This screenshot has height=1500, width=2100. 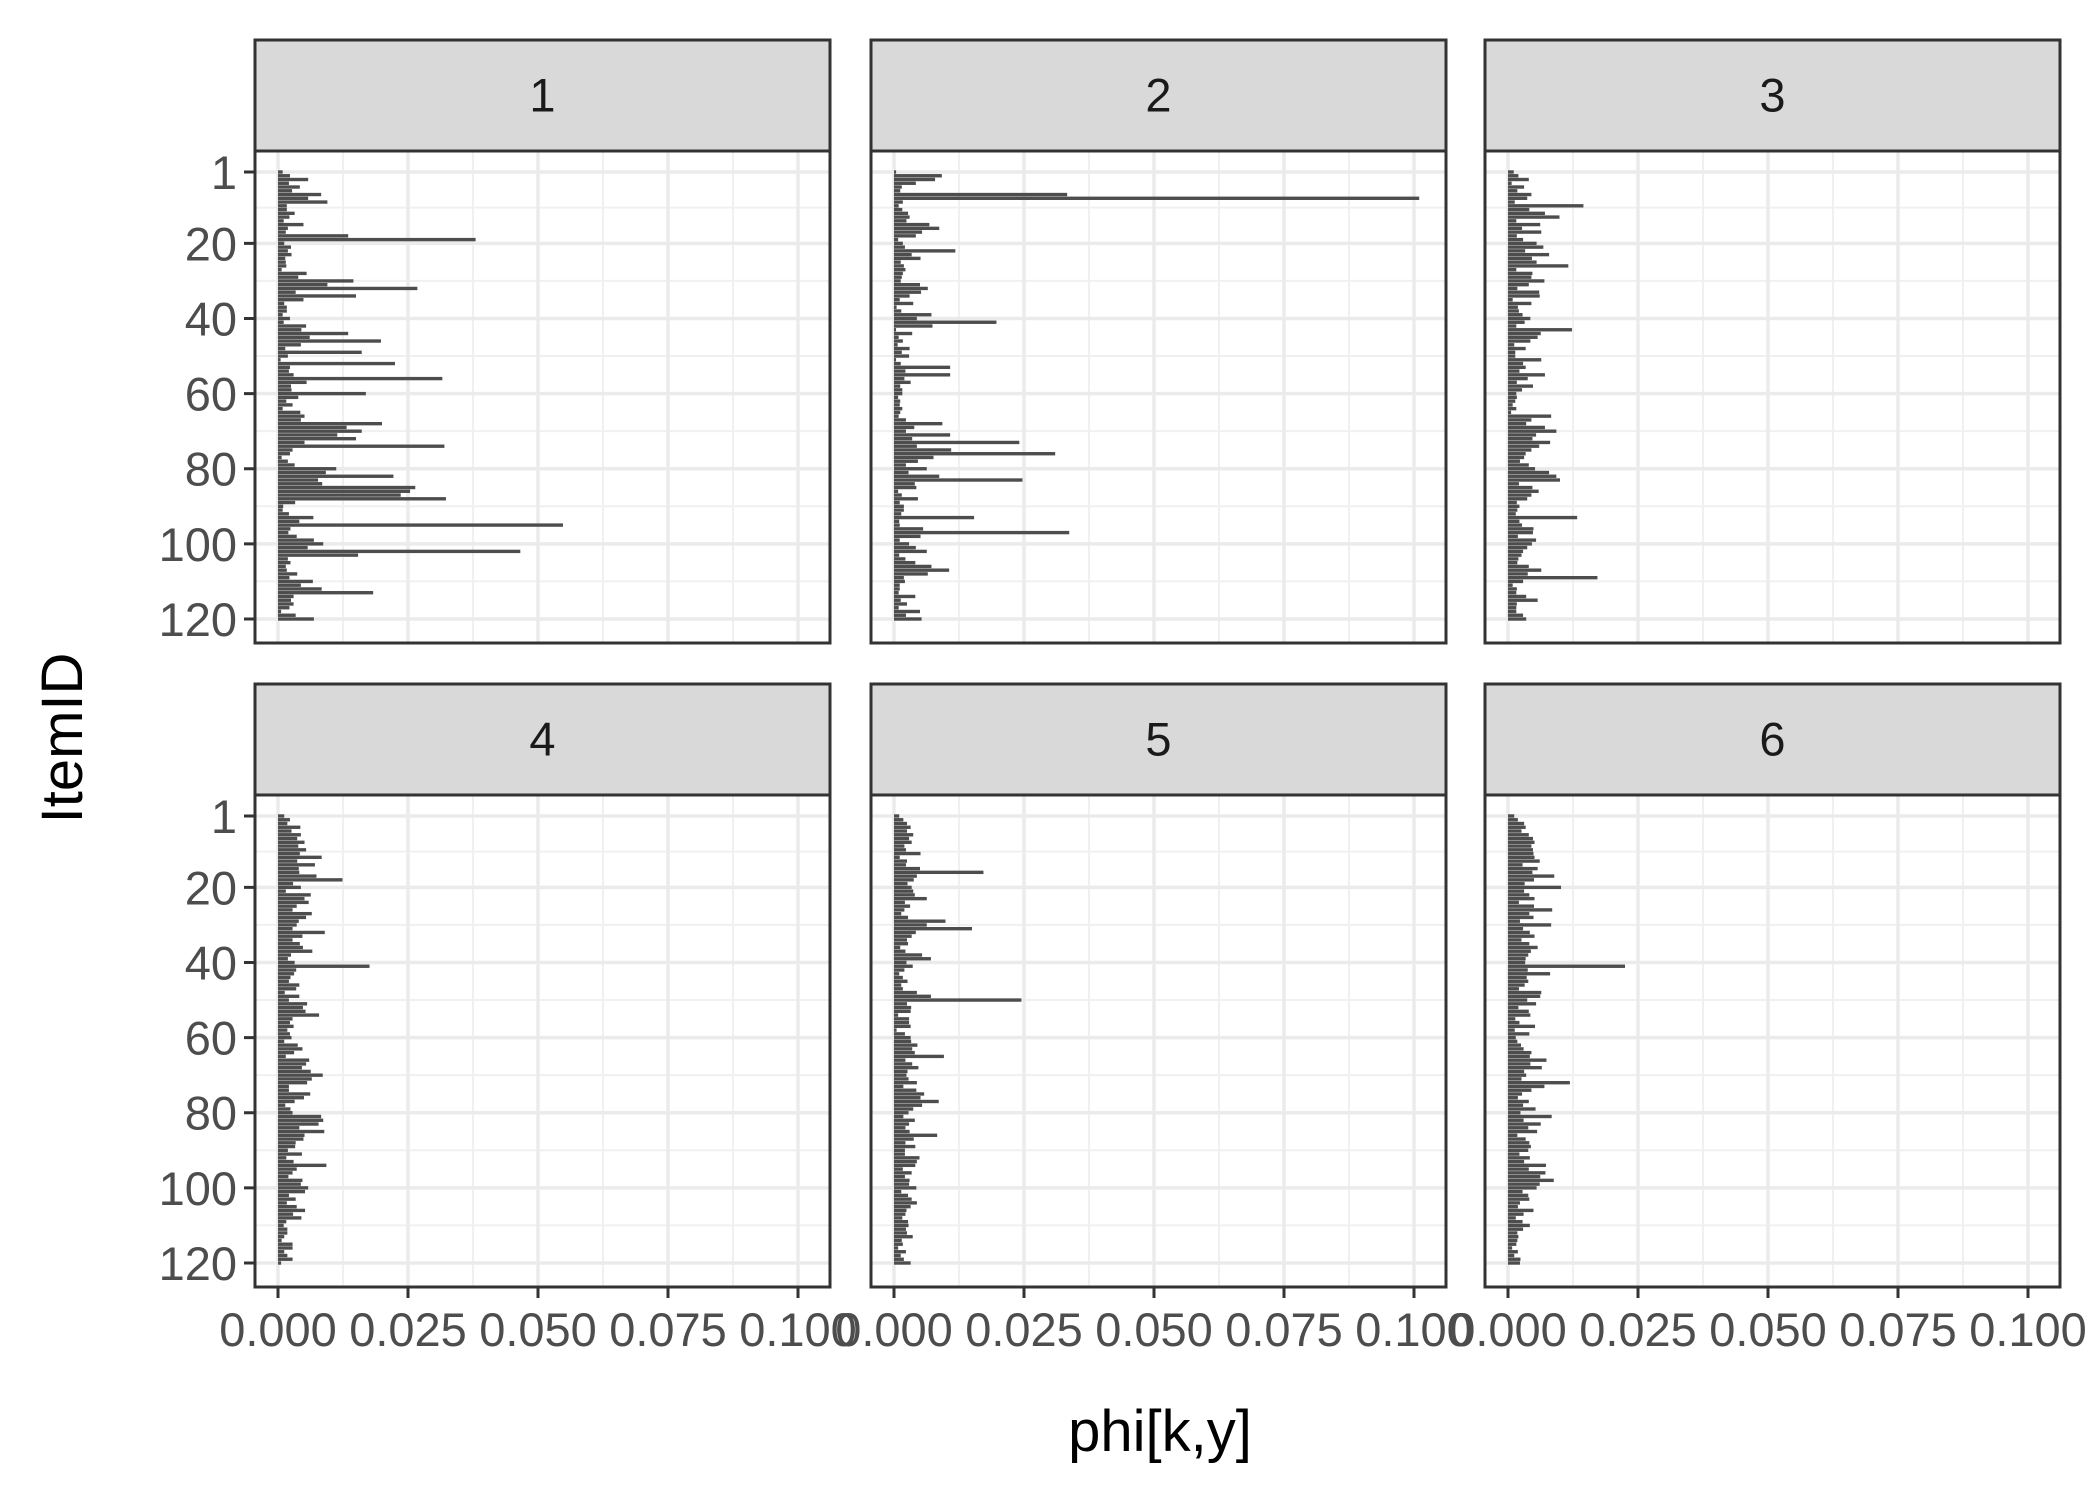 I want to click on panel-border, so click(x=1772, y=1041).